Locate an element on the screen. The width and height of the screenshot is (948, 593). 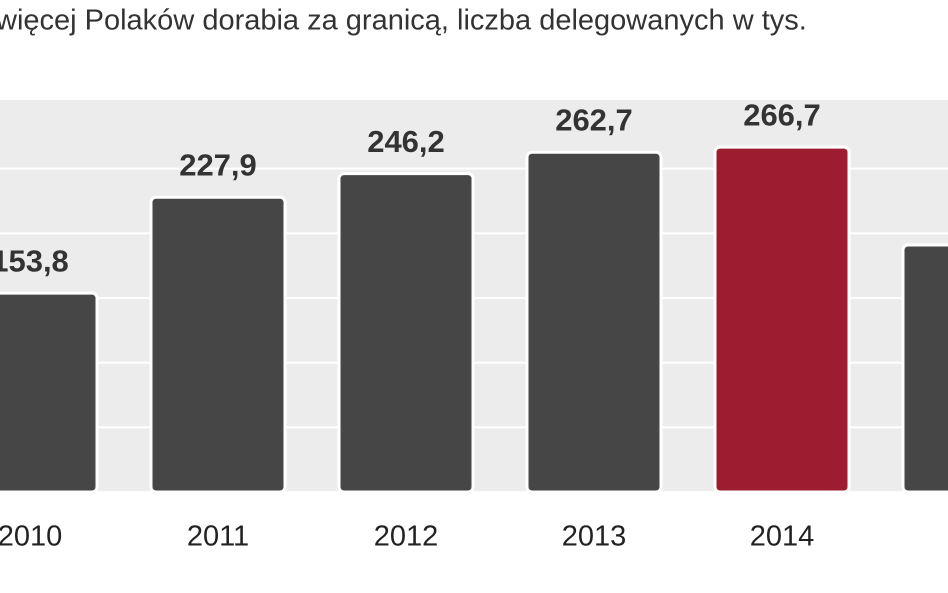
value-label: 262,7 is located at coordinates (594, 119).